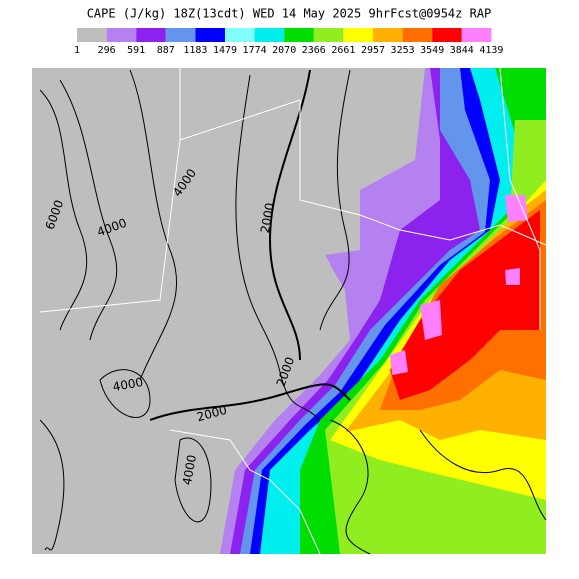 The height and width of the screenshot is (579, 579). Describe the element at coordinates (284, 50) in the screenshot. I see `legend-label: 2070` at that location.